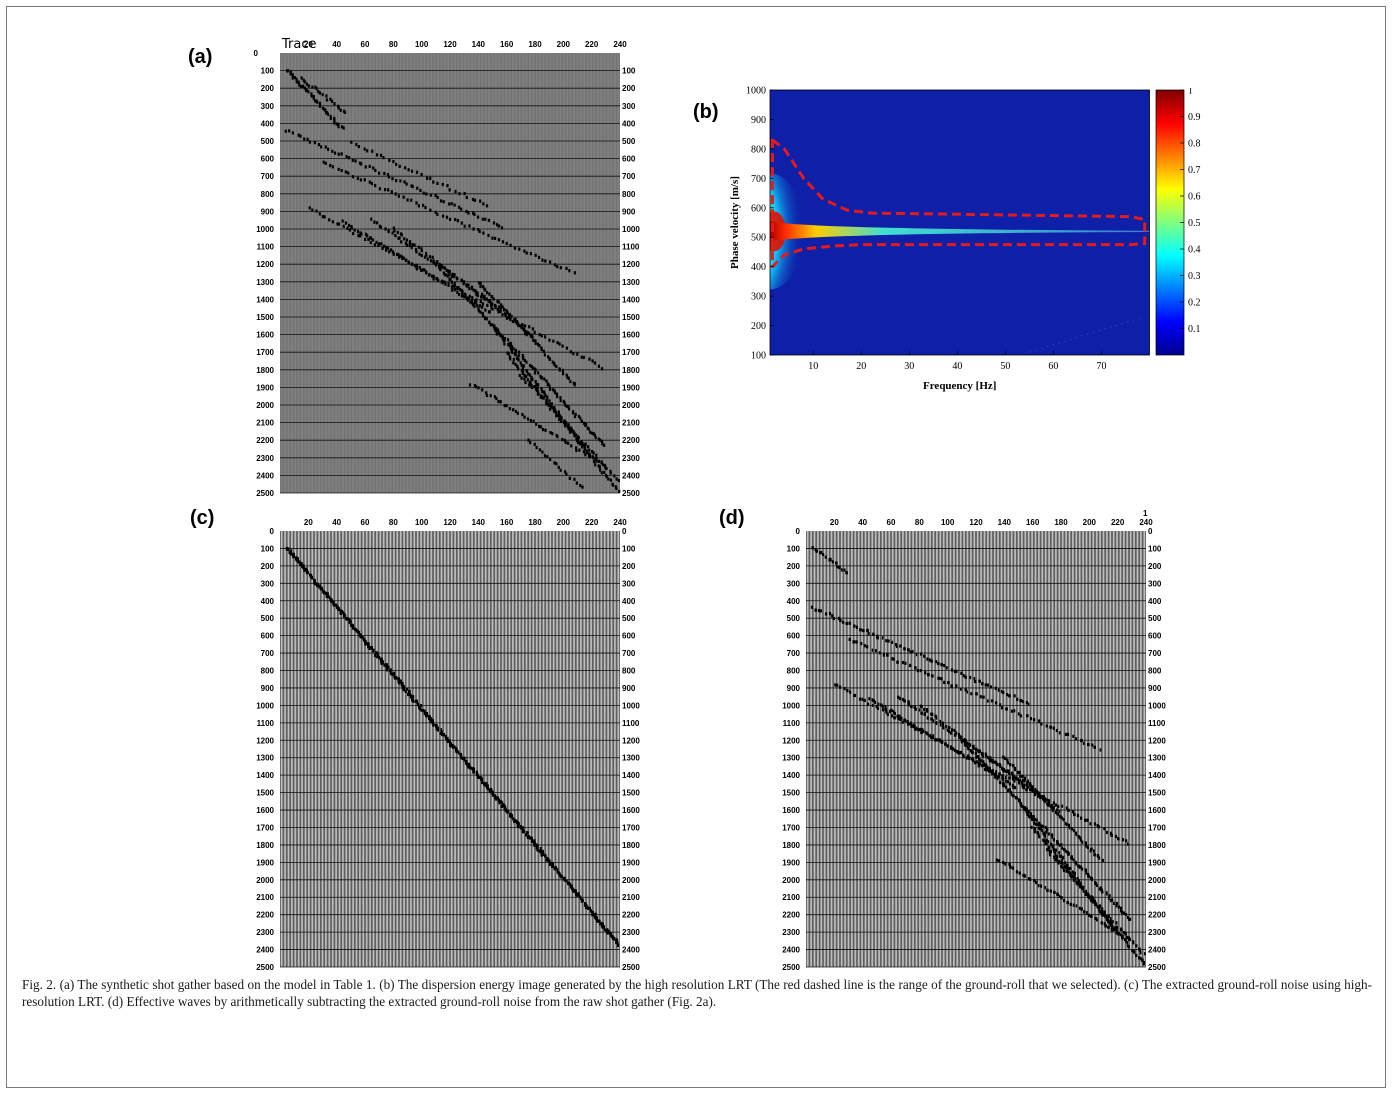 The width and height of the screenshot is (1394, 1095). I want to click on y-tick-label: 800, so click(758, 149).